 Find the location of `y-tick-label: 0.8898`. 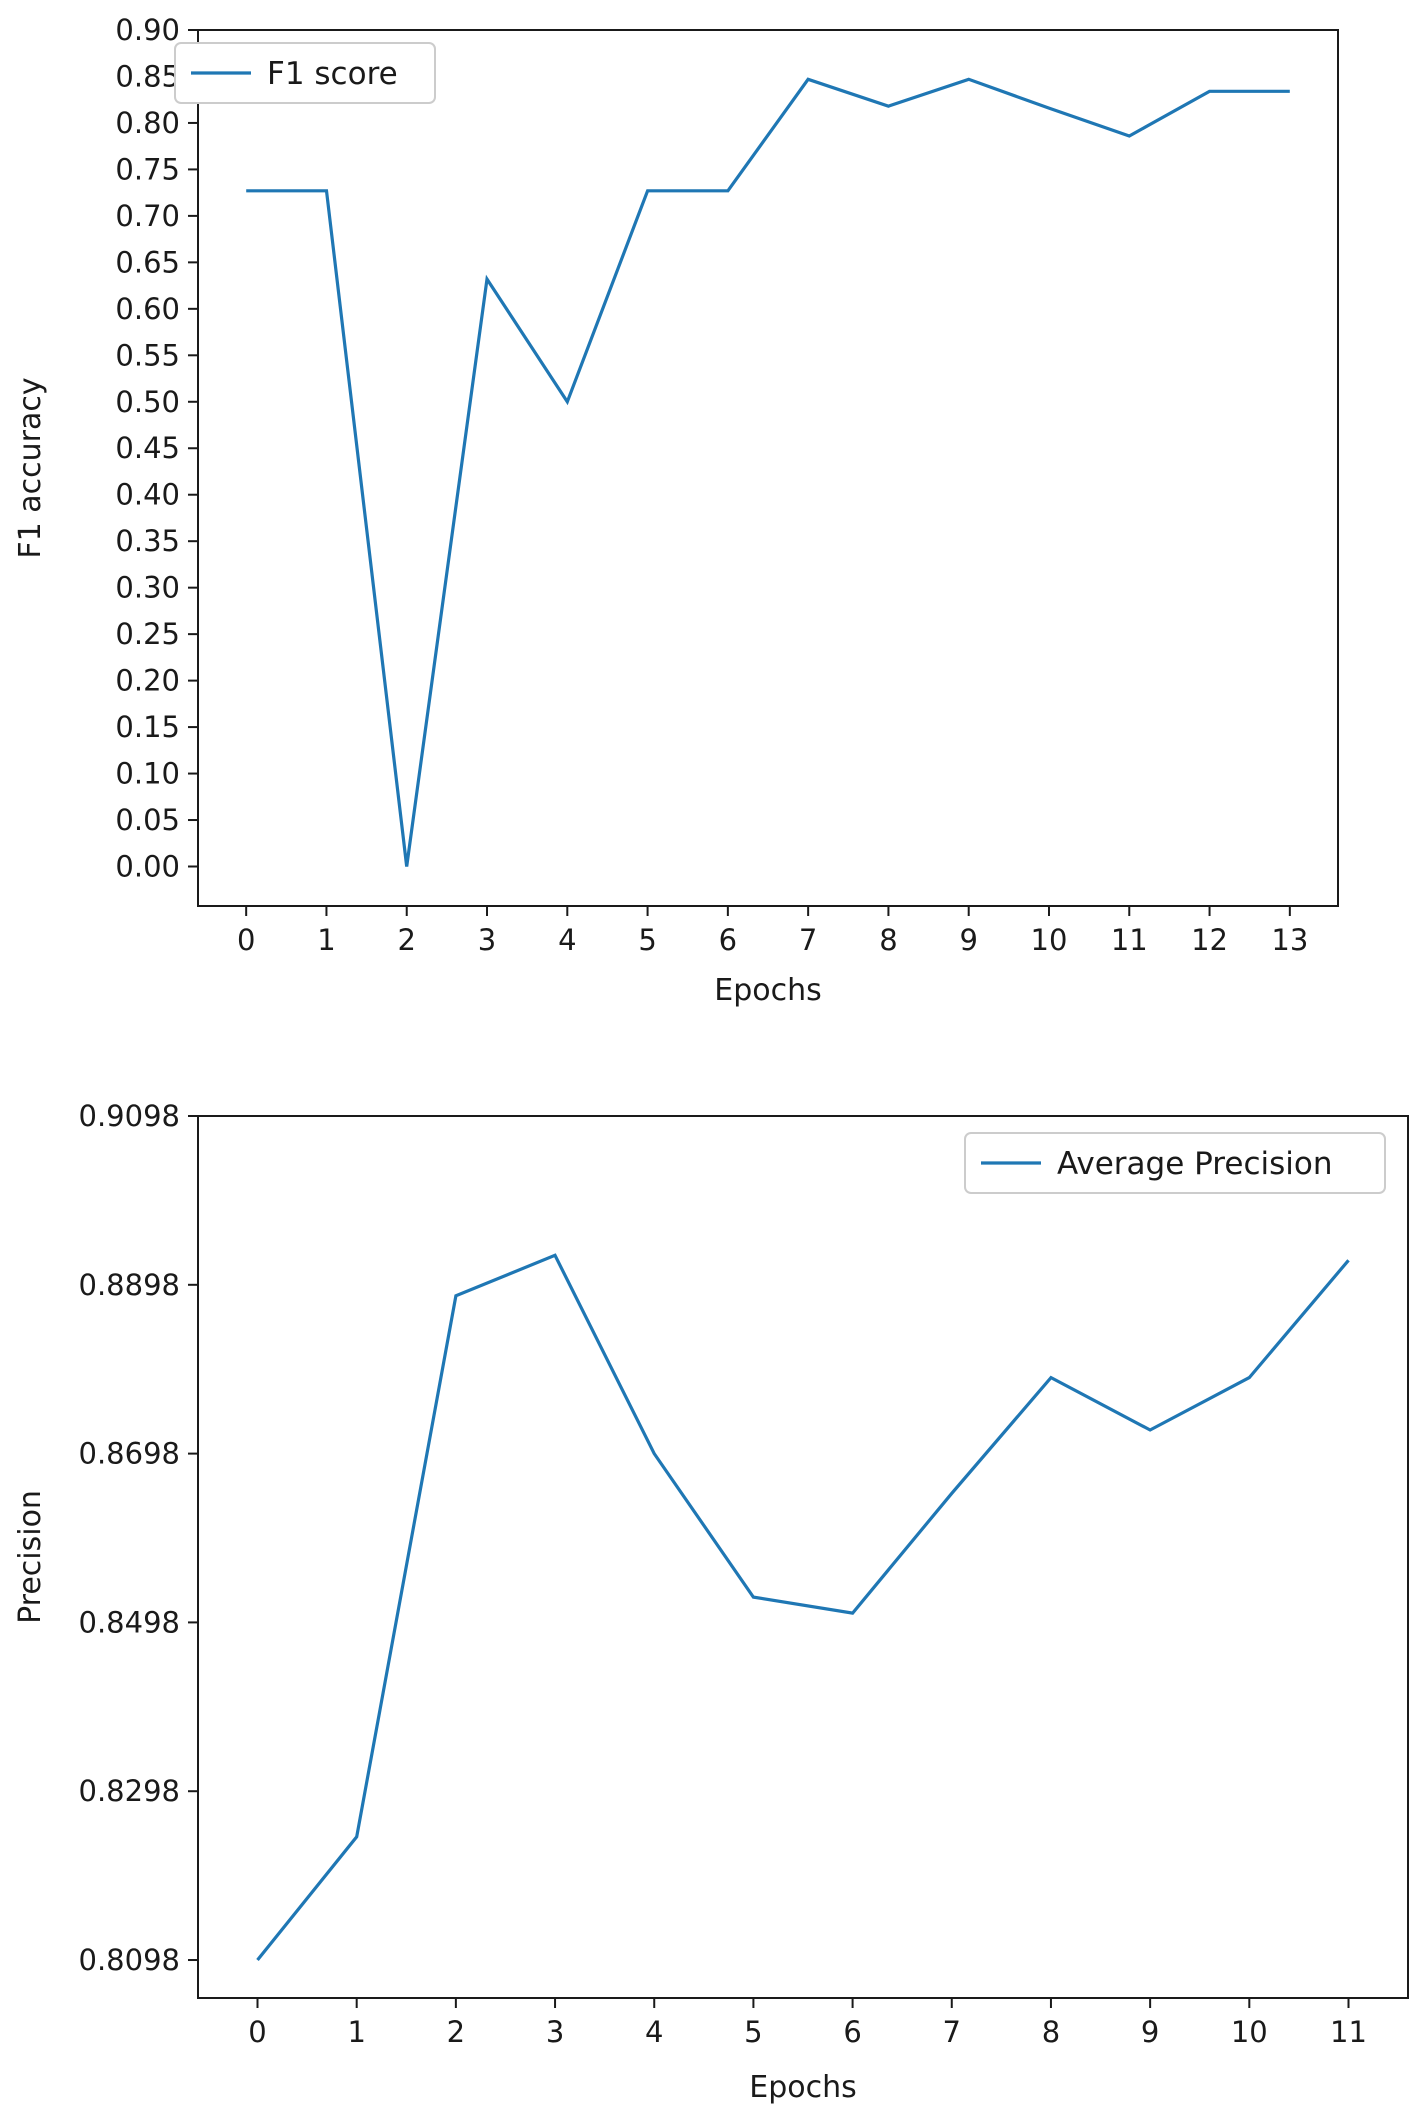

y-tick-label: 0.8898 is located at coordinates (129, 1285).